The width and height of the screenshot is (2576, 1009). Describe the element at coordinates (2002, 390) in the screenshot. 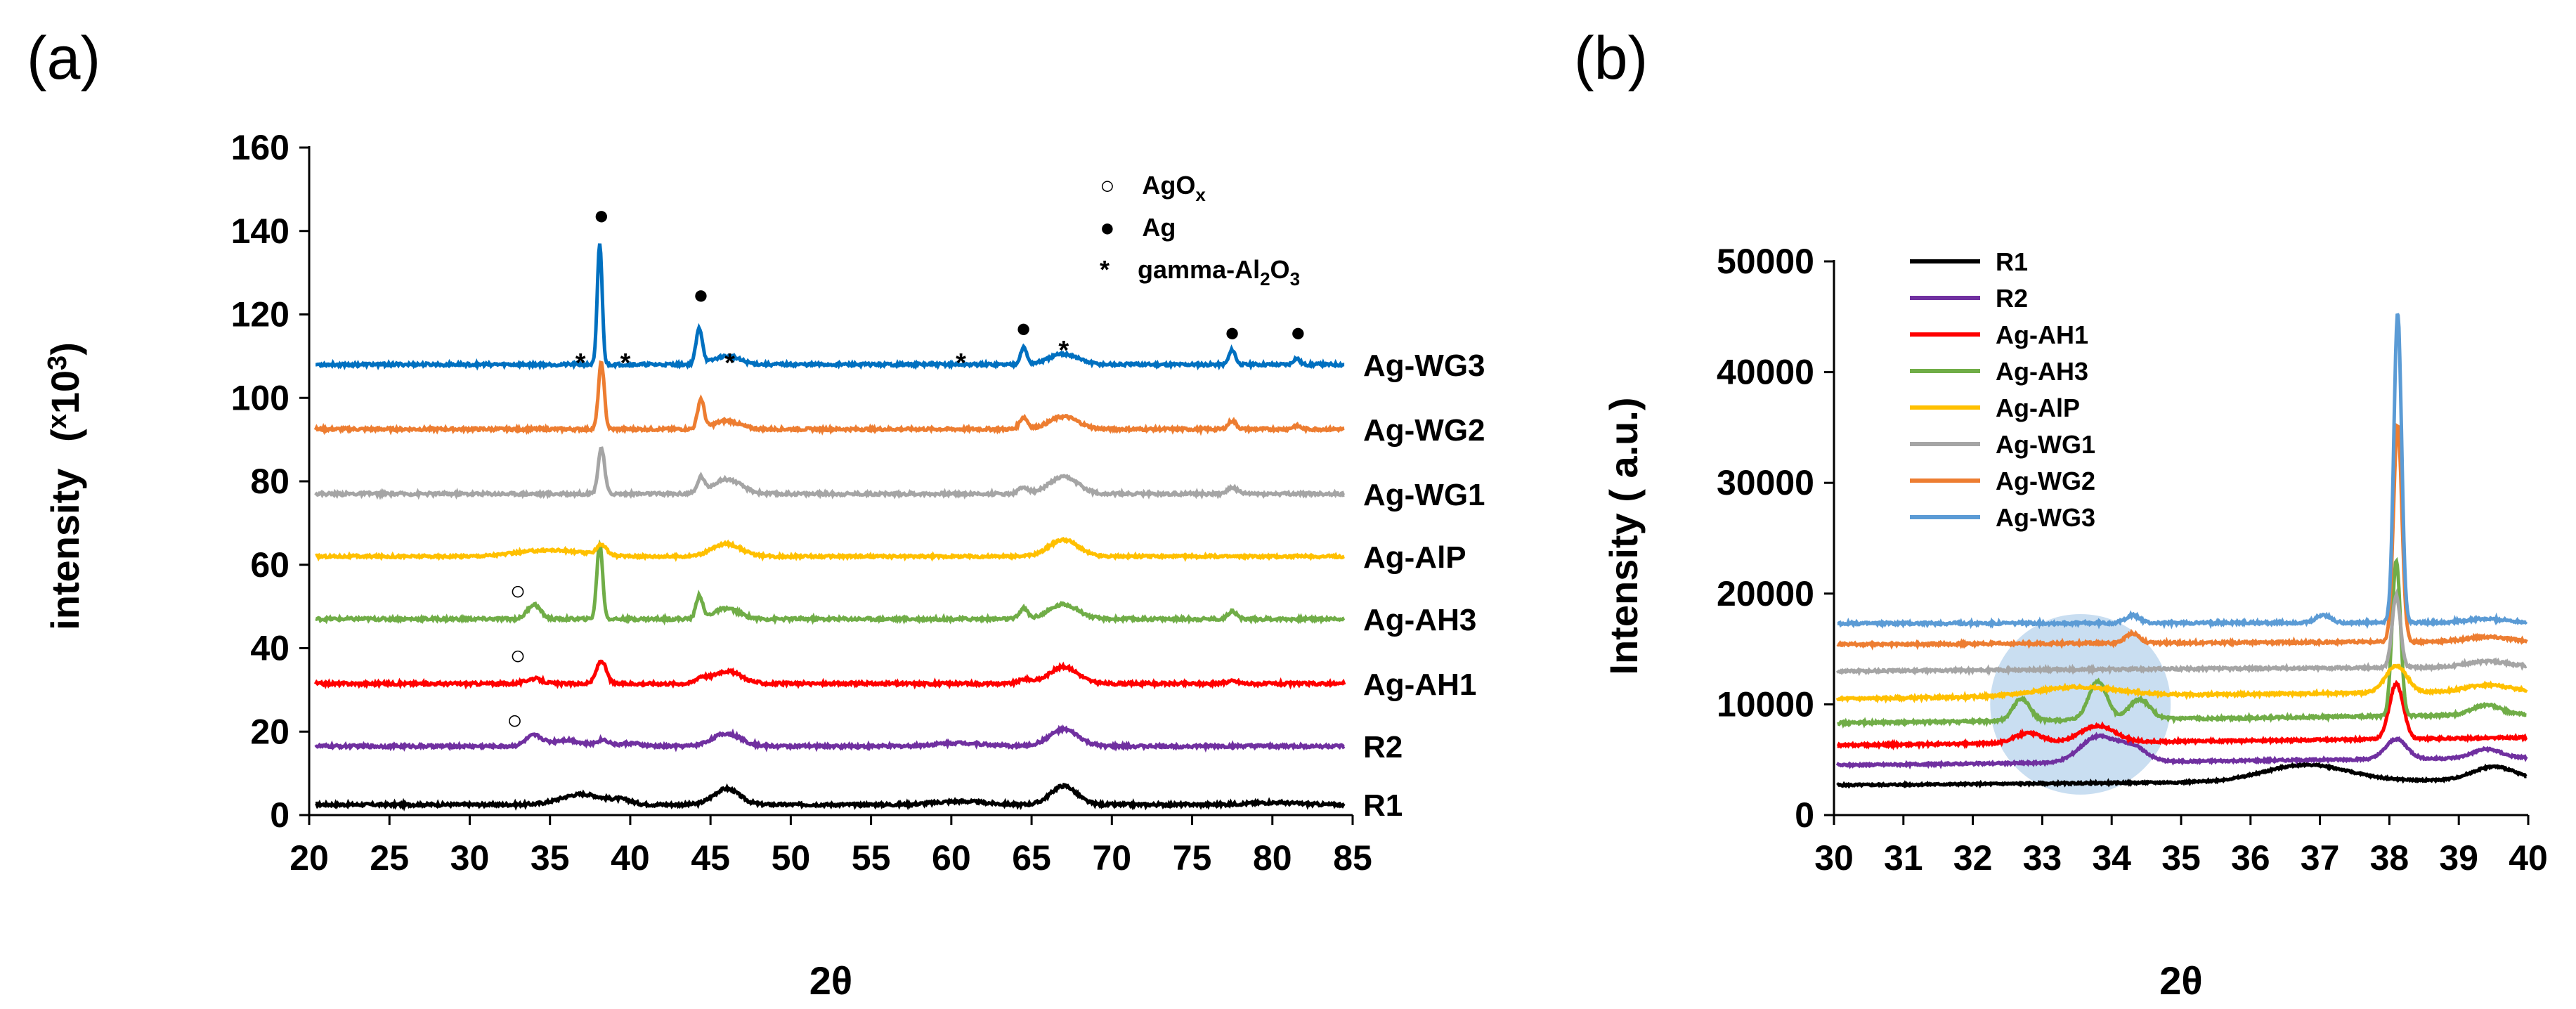

I see `legend-b: R1 R2 Ag-AH1 Ag-AH3 Ag-AlP Ag-WG1 Ag-WG2 Ag-WG3` at that location.